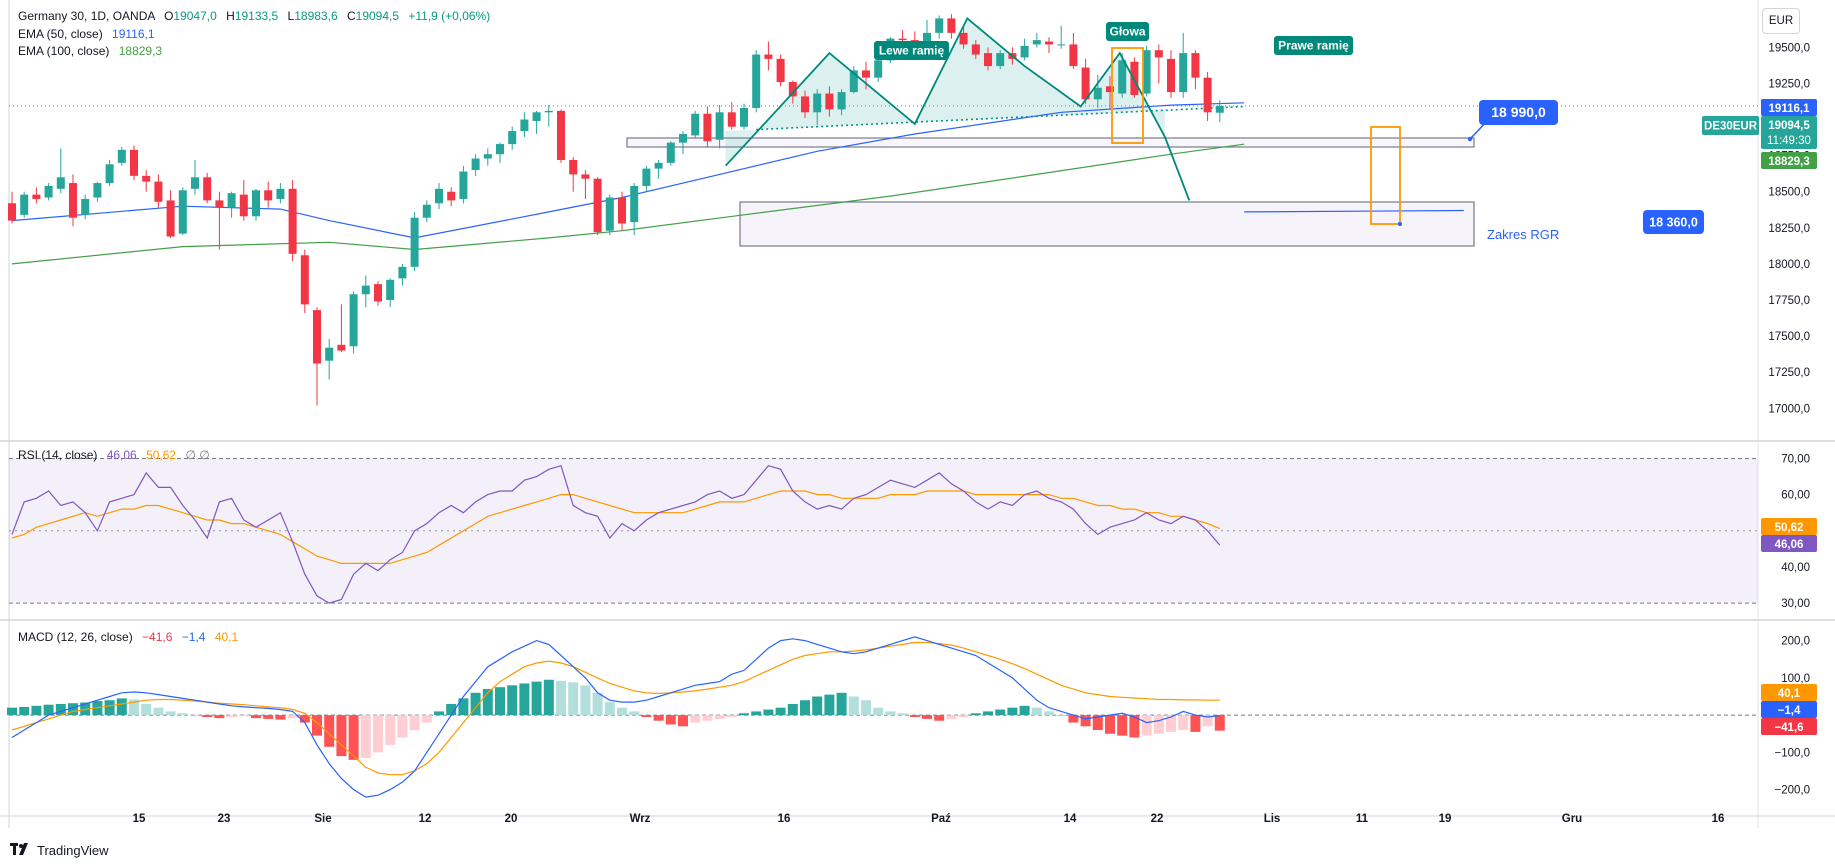 This screenshot has width=1835, height=866. Describe the element at coordinates (1789, 373) in the screenshot. I see `y-tick-label: 17250,0` at that location.